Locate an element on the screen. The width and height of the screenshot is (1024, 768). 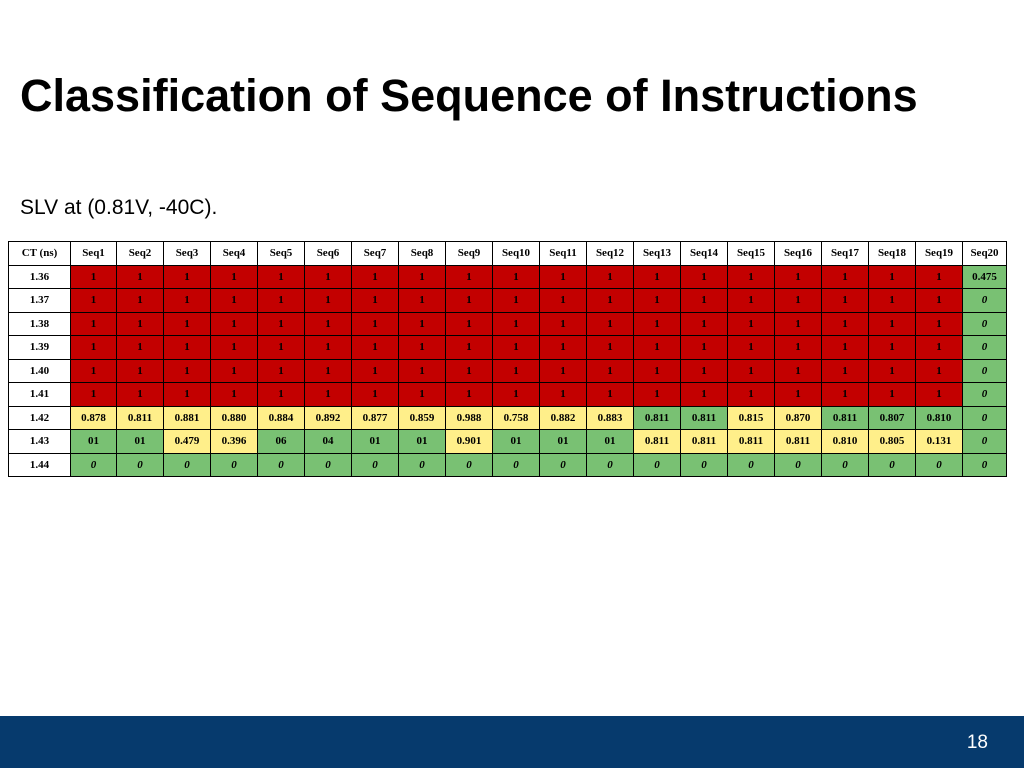
header-seq: Seq11 is located at coordinates (563, 253).